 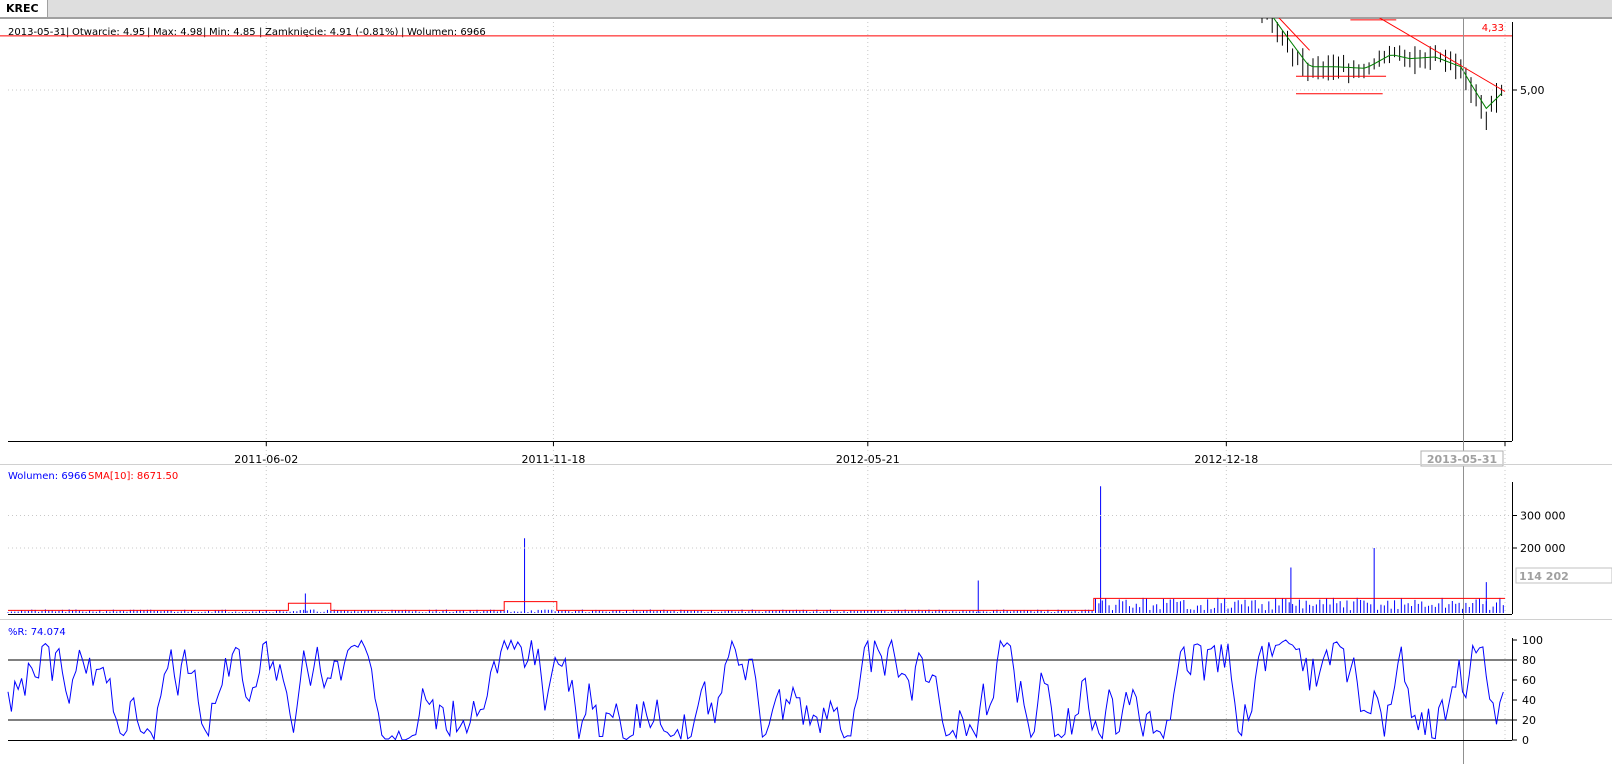 I want to click on date-tick-label: 2011-06-02, so click(x=266, y=459).